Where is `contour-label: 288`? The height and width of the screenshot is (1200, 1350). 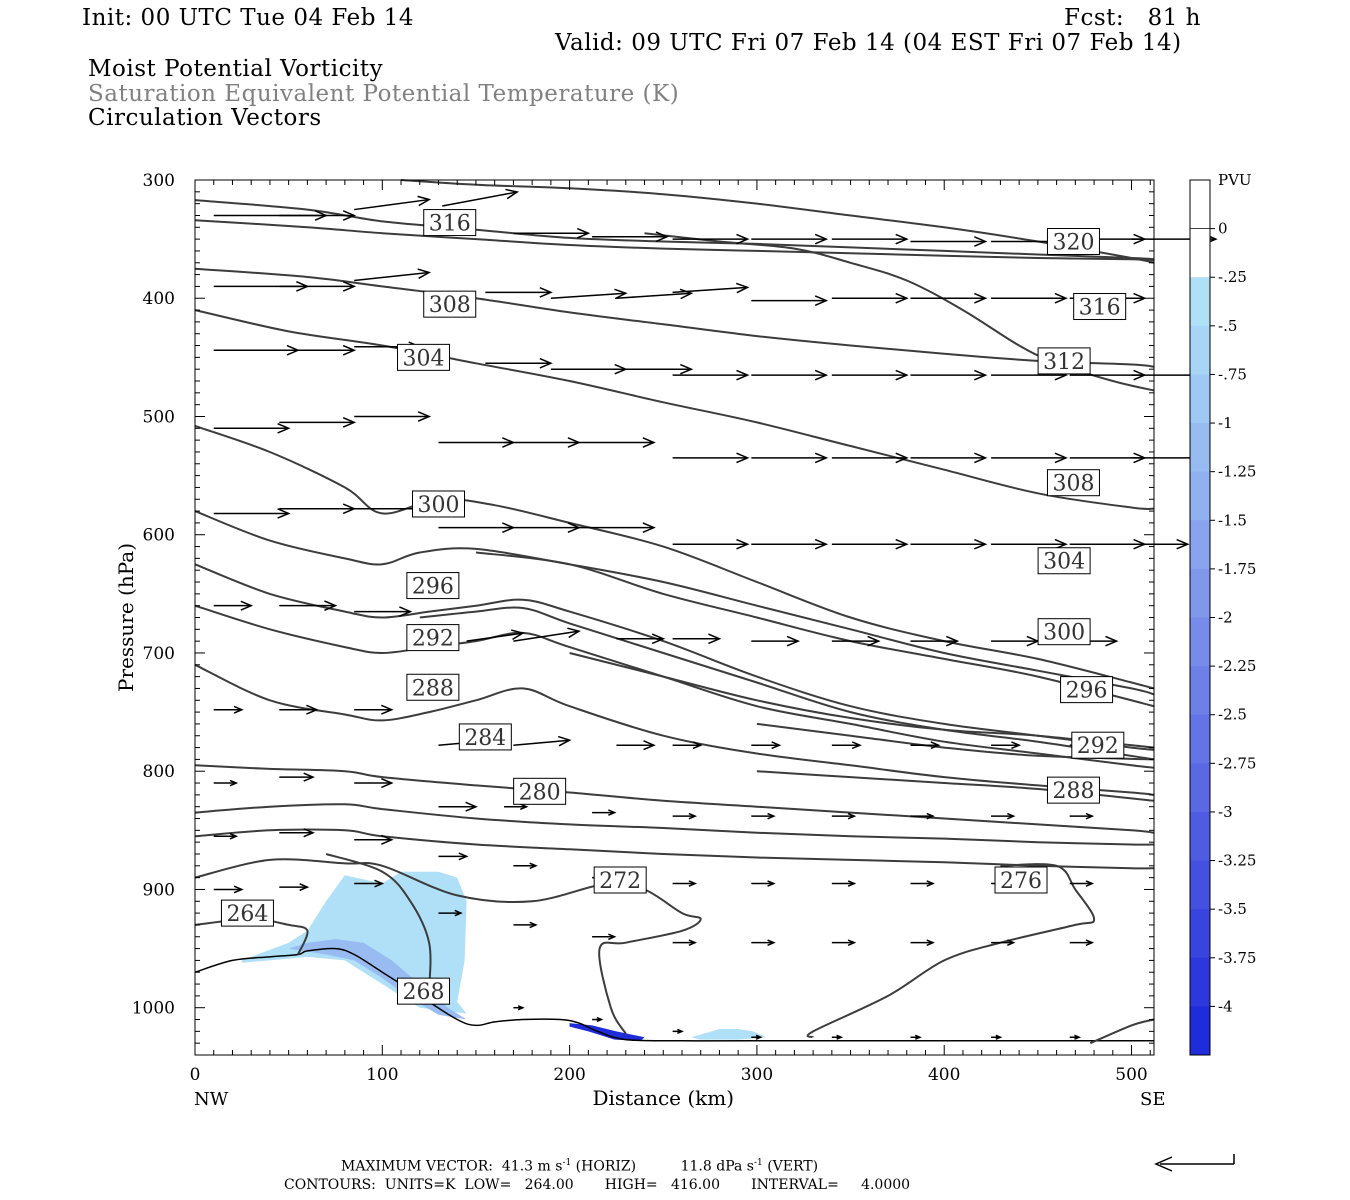 contour-label: 288 is located at coordinates (1073, 791).